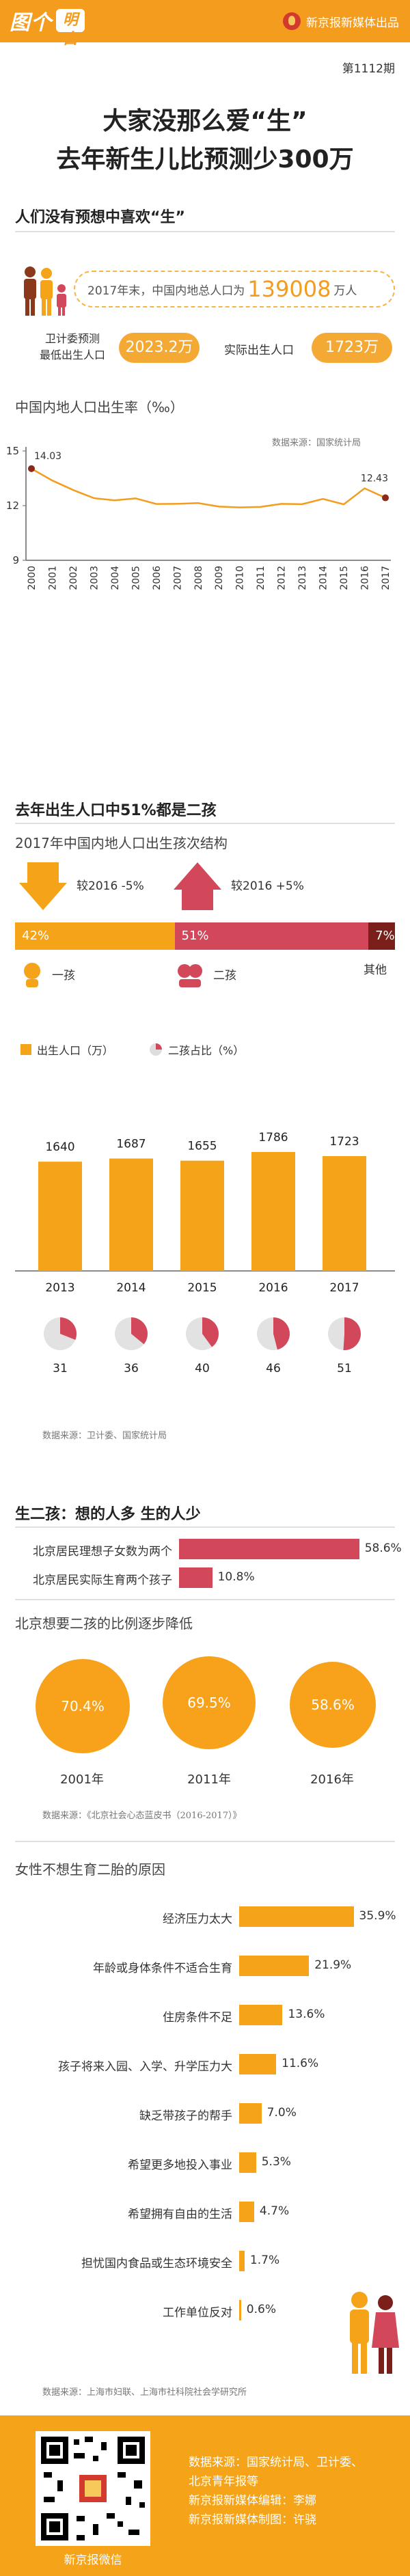 This screenshot has height=2576, width=410. Describe the element at coordinates (276, 2162) in the screenshot. I see `reason-value: 5.3%` at that location.